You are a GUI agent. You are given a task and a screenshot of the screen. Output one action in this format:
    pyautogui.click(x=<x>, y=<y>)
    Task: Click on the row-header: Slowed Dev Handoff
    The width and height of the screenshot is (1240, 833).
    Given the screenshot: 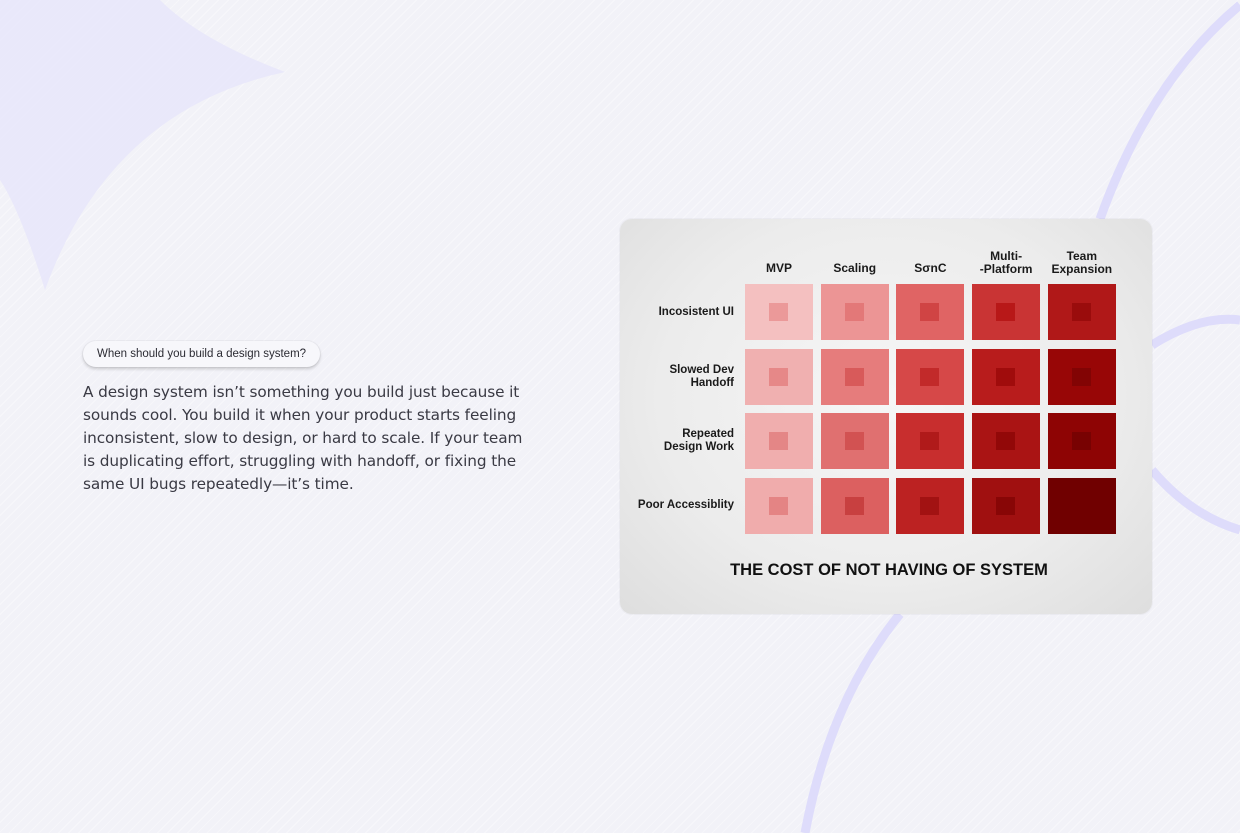 What is the action you would take?
    pyautogui.click(x=701, y=376)
    